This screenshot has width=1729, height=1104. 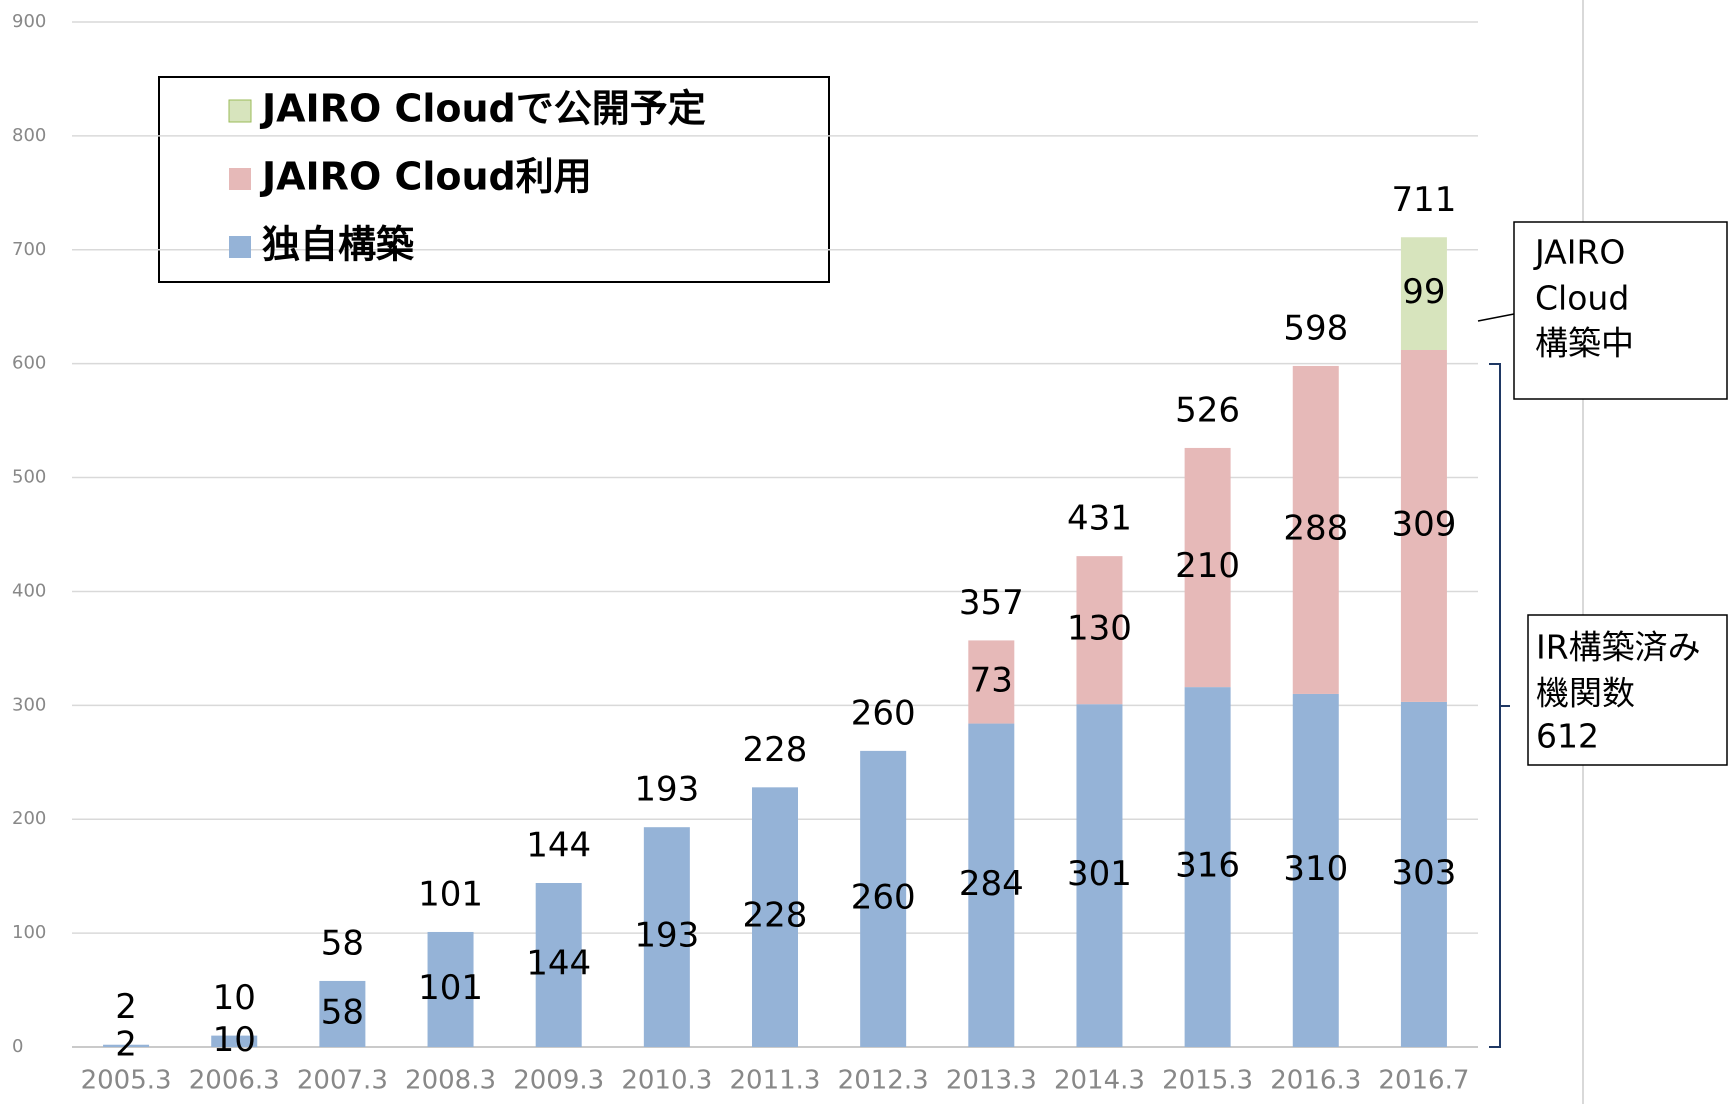 I want to click on x-tick-label: 2012.3, so click(x=883, y=1081).